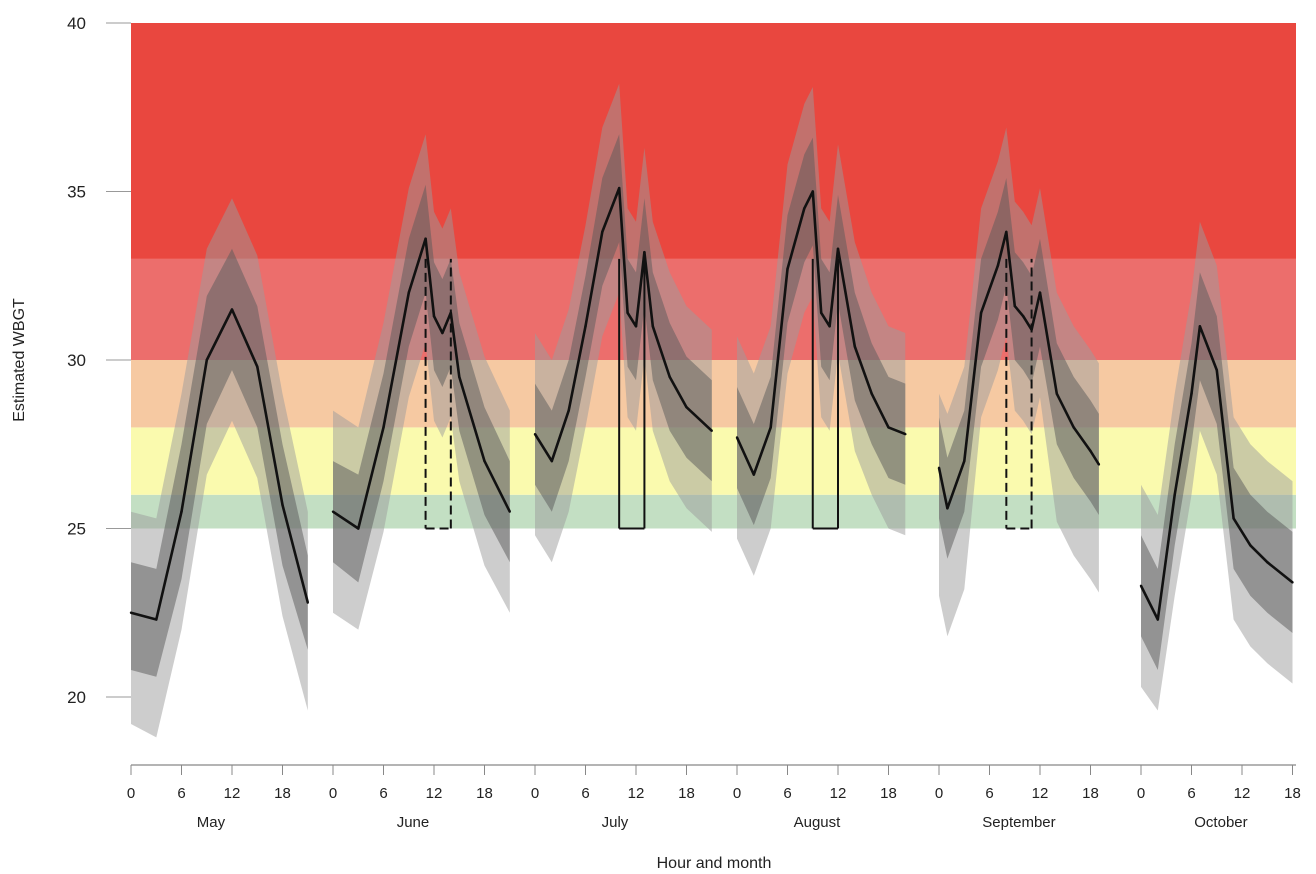 This screenshot has width=1316, height=874. I want to click on month-label: June, so click(413, 822).